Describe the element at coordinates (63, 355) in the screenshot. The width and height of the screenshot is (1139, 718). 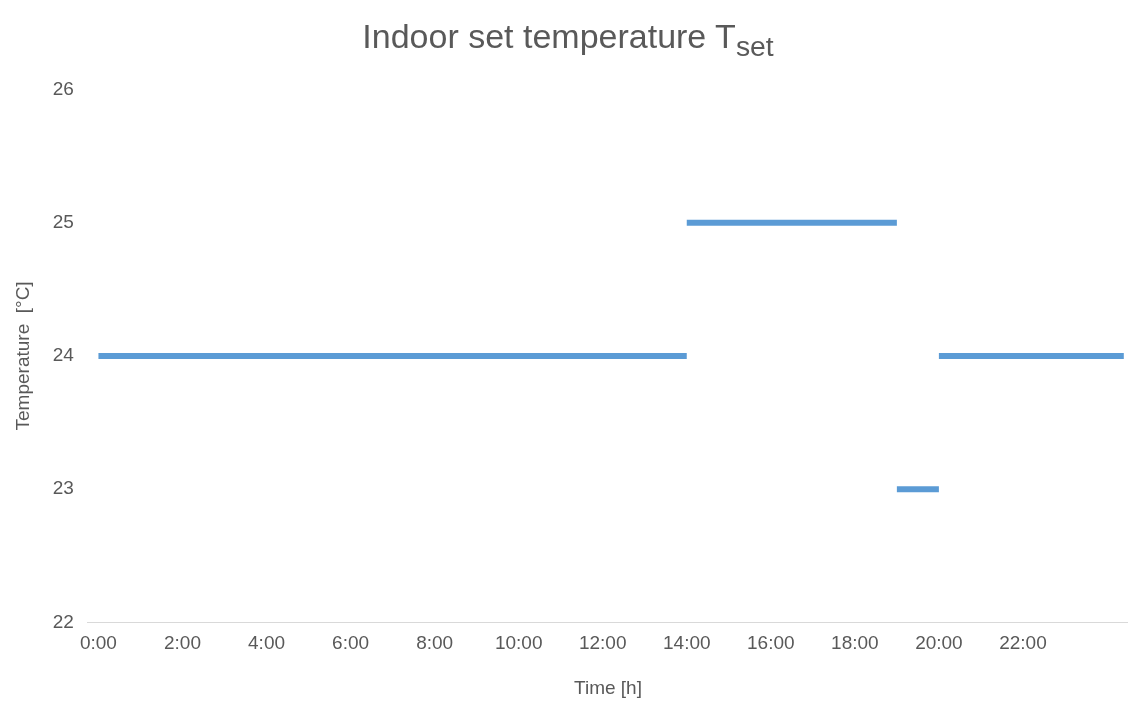
I see `y-tick-label: 24` at that location.